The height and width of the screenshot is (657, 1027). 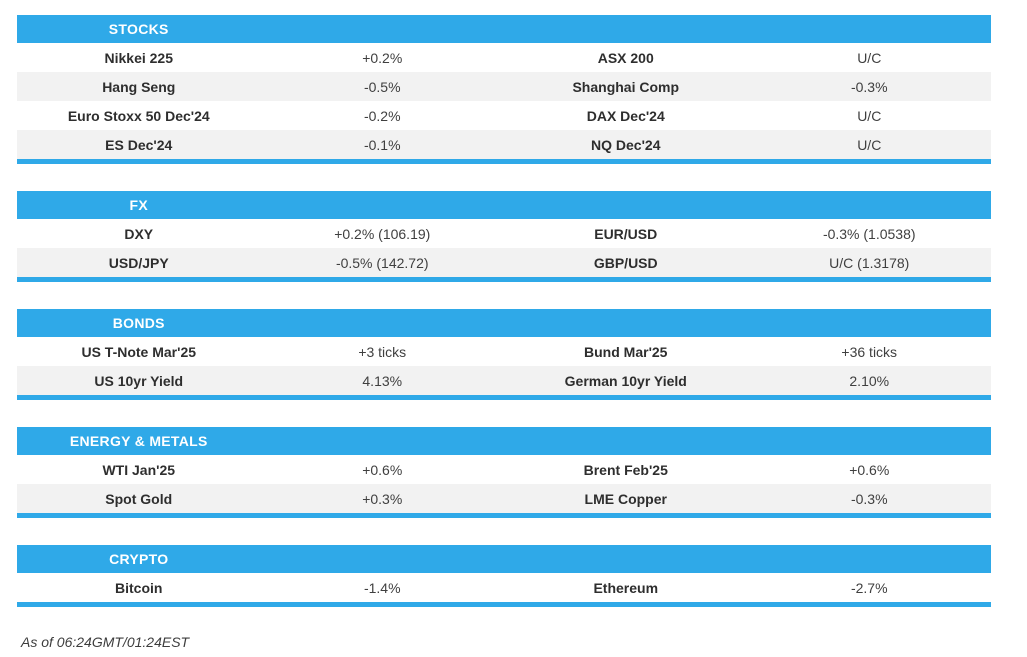 I want to click on change-value: 4.13%, so click(x=382, y=380).